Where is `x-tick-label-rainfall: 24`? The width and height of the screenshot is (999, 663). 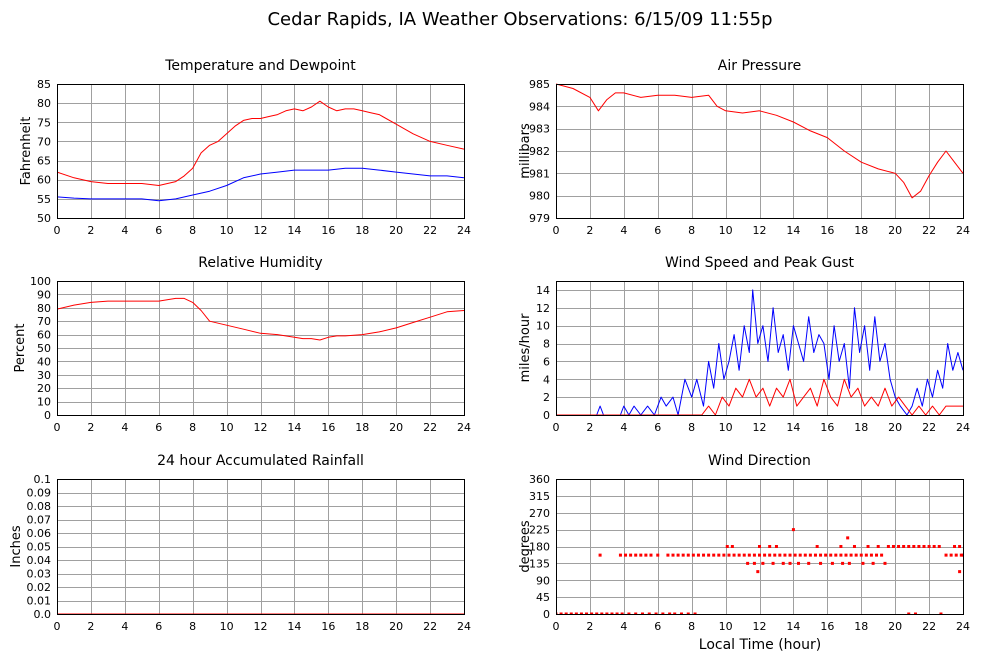 x-tick-label-rainfall: 24 is located at coordinates (464, 626).